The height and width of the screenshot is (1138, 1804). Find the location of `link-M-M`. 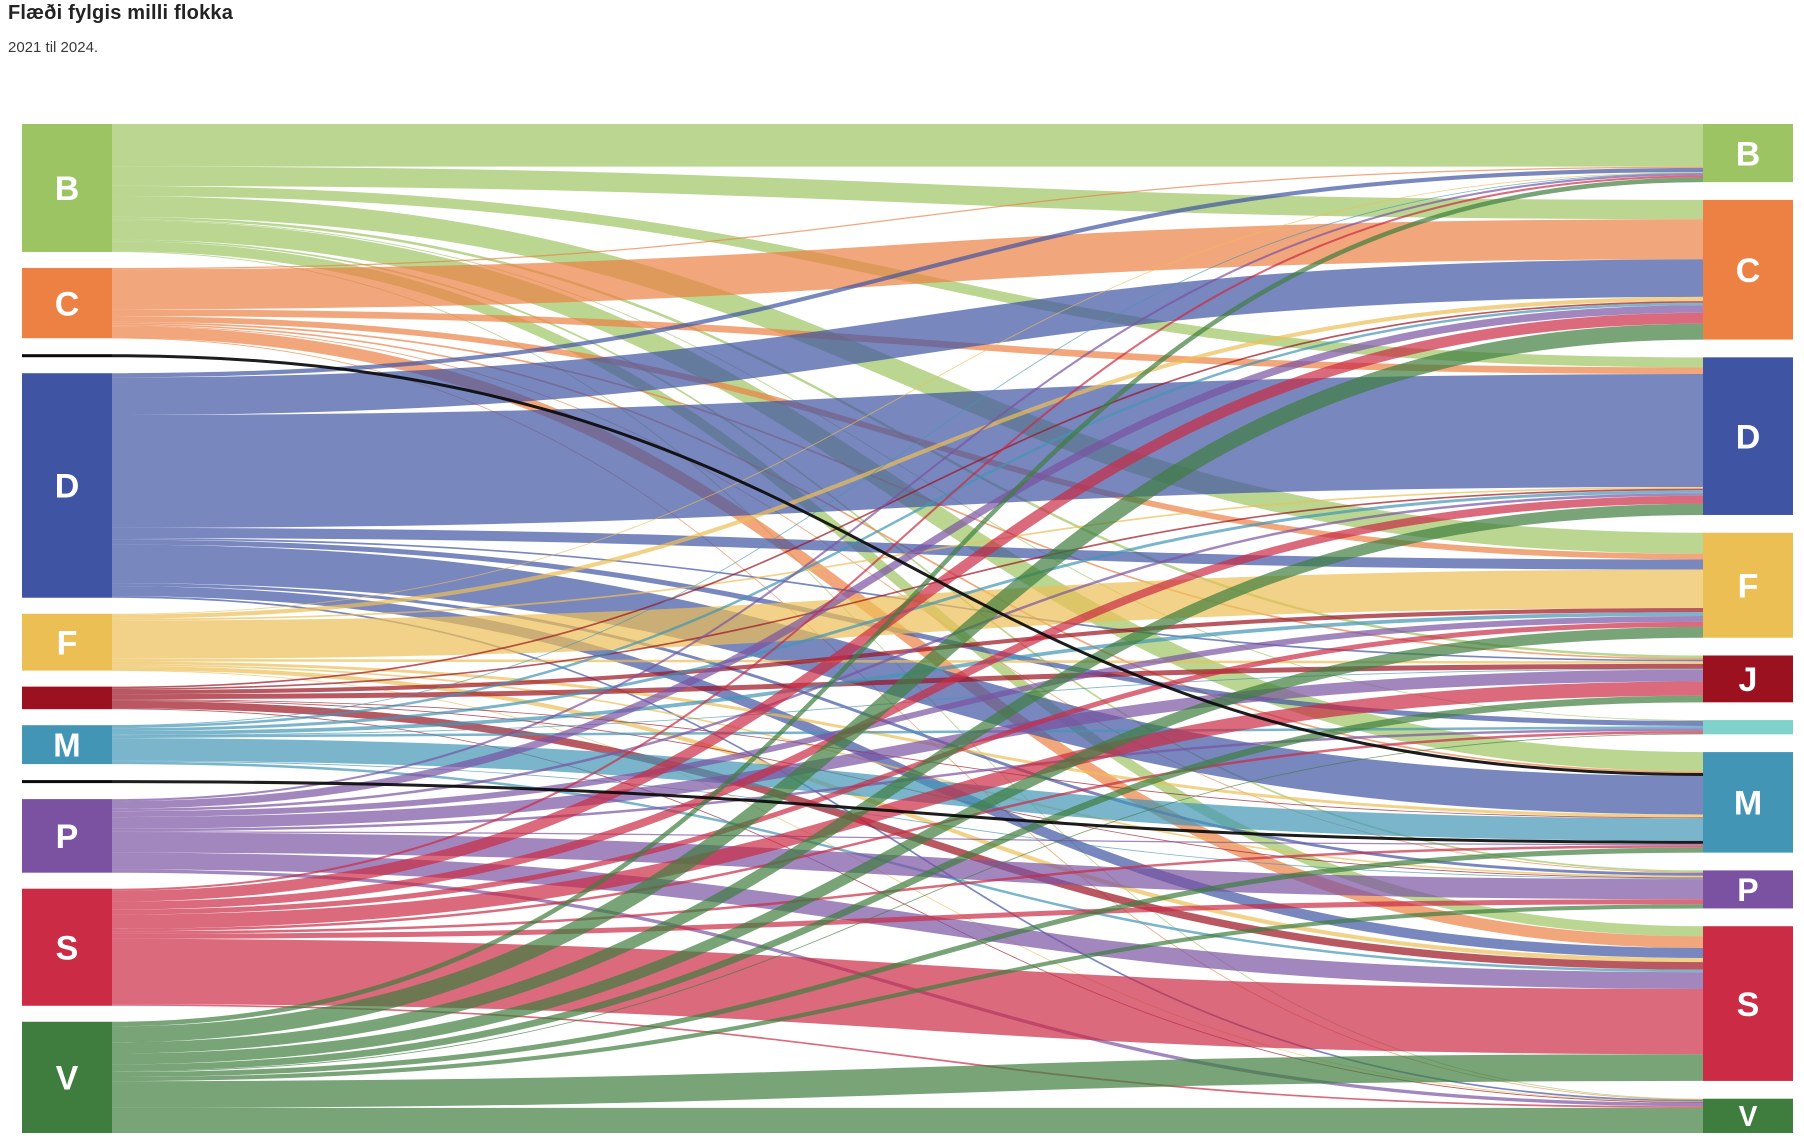

link-M-M is located at coordinates (907, 789).